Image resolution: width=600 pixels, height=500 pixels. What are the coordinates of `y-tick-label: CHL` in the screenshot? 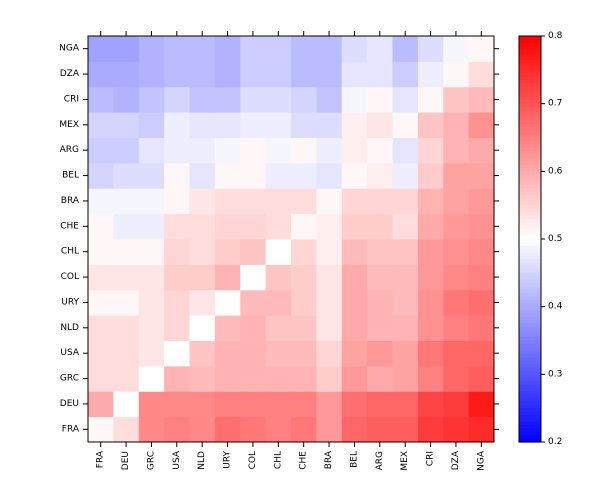 It's located at (70, 252).